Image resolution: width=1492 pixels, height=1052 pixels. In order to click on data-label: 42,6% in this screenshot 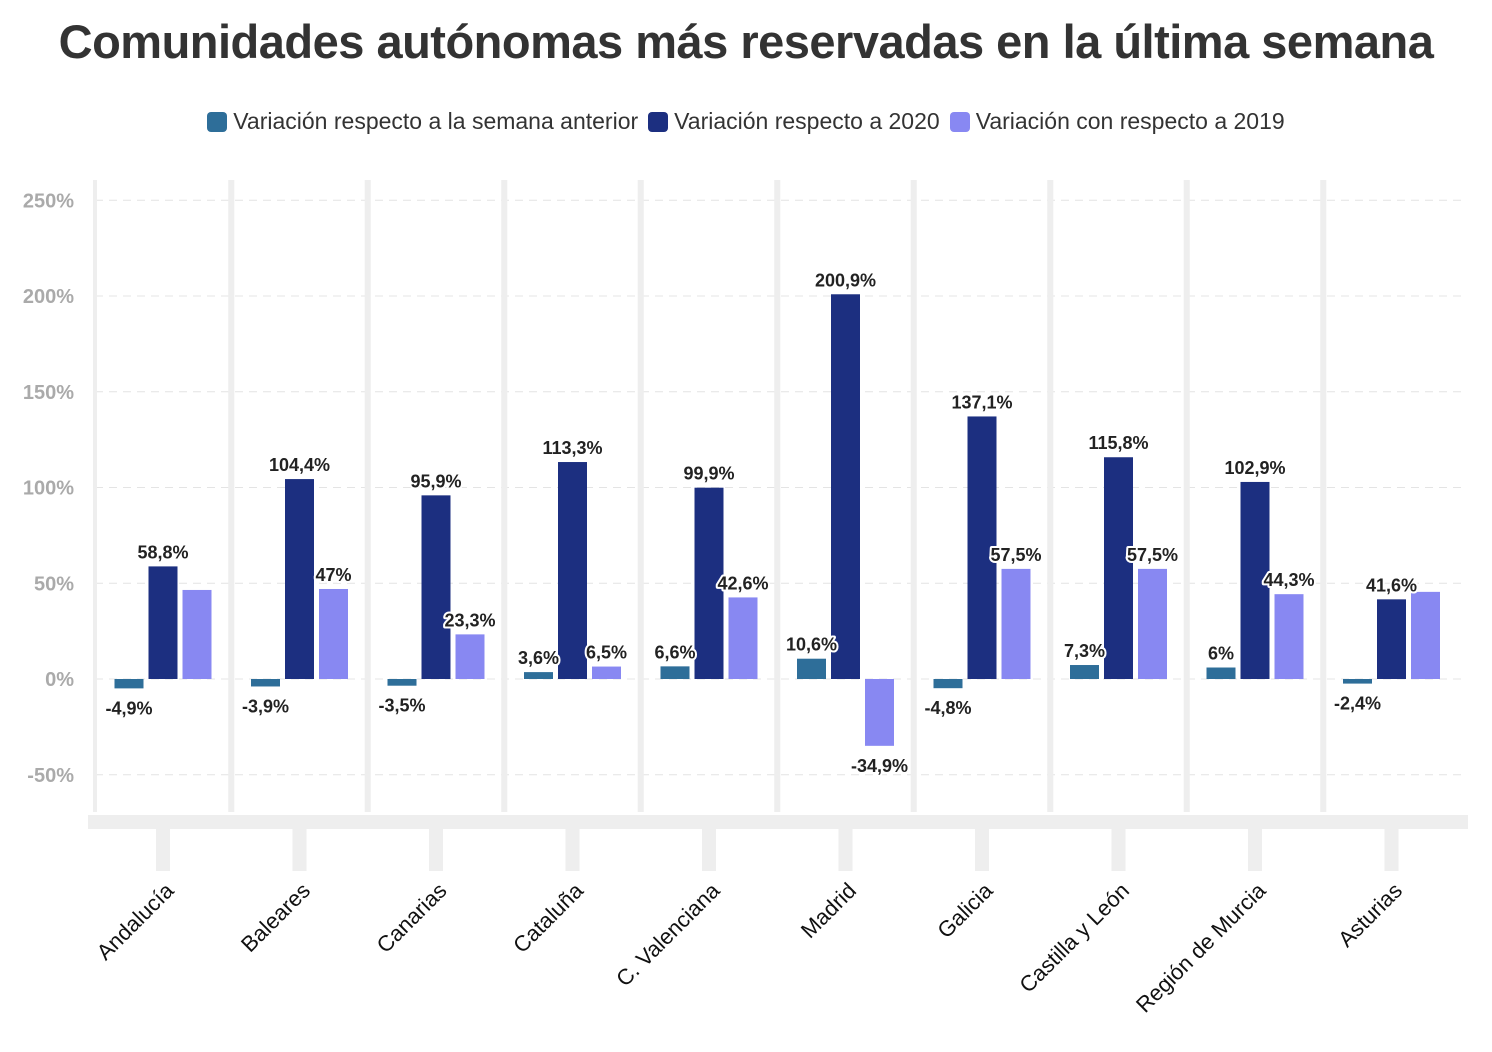, I will do `click(742, 583)`.